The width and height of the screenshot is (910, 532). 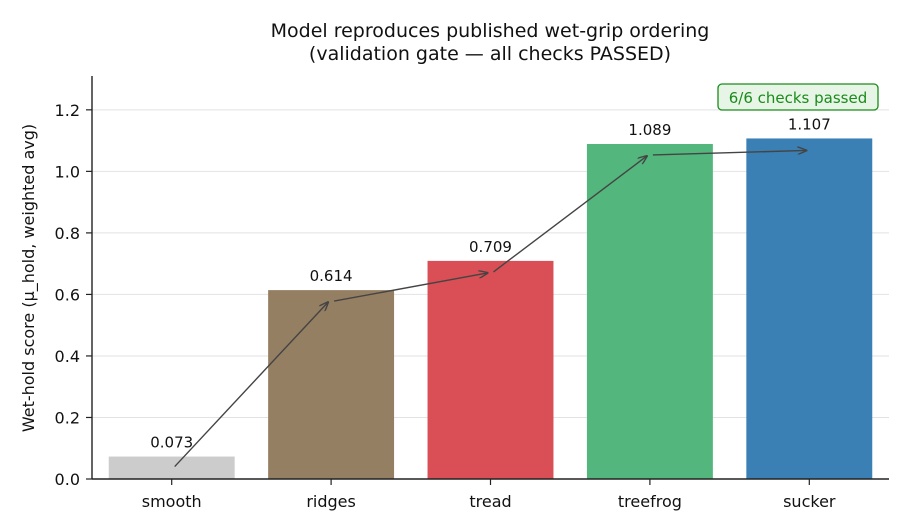 What do you see at coordinates (650, 501) in the screenshot?
I see `x-tick-label-treefrog: treefrog` at bounding box center [650, 501].